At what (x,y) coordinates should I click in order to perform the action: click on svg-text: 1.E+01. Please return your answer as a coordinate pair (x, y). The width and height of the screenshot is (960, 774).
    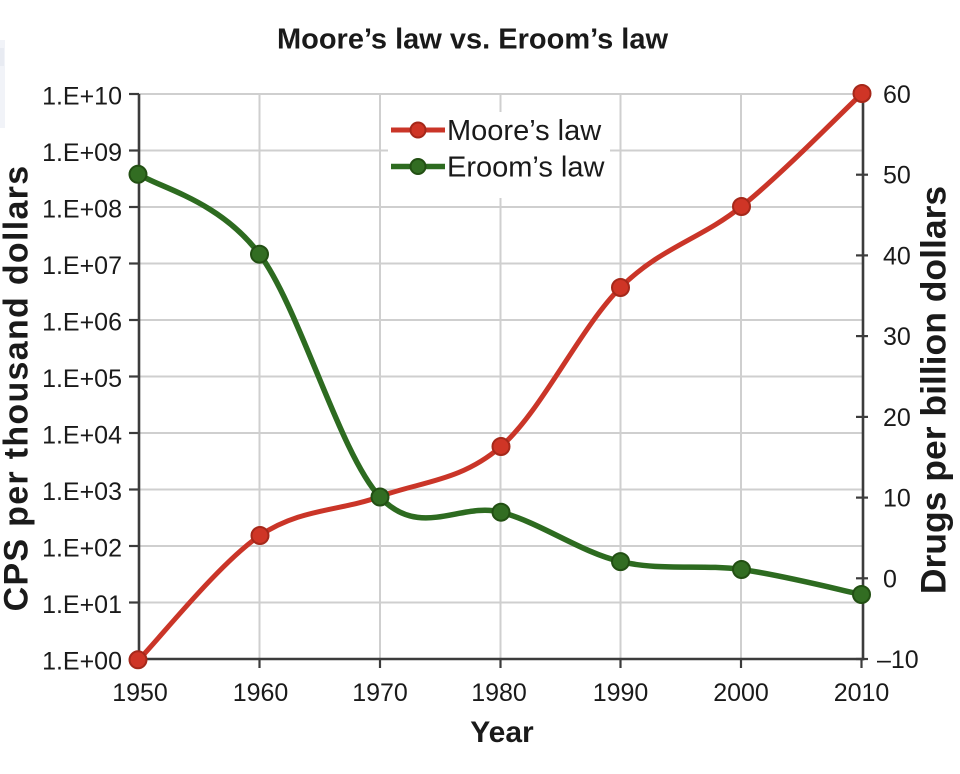
    Looking at the image, I should click on (82, 605).